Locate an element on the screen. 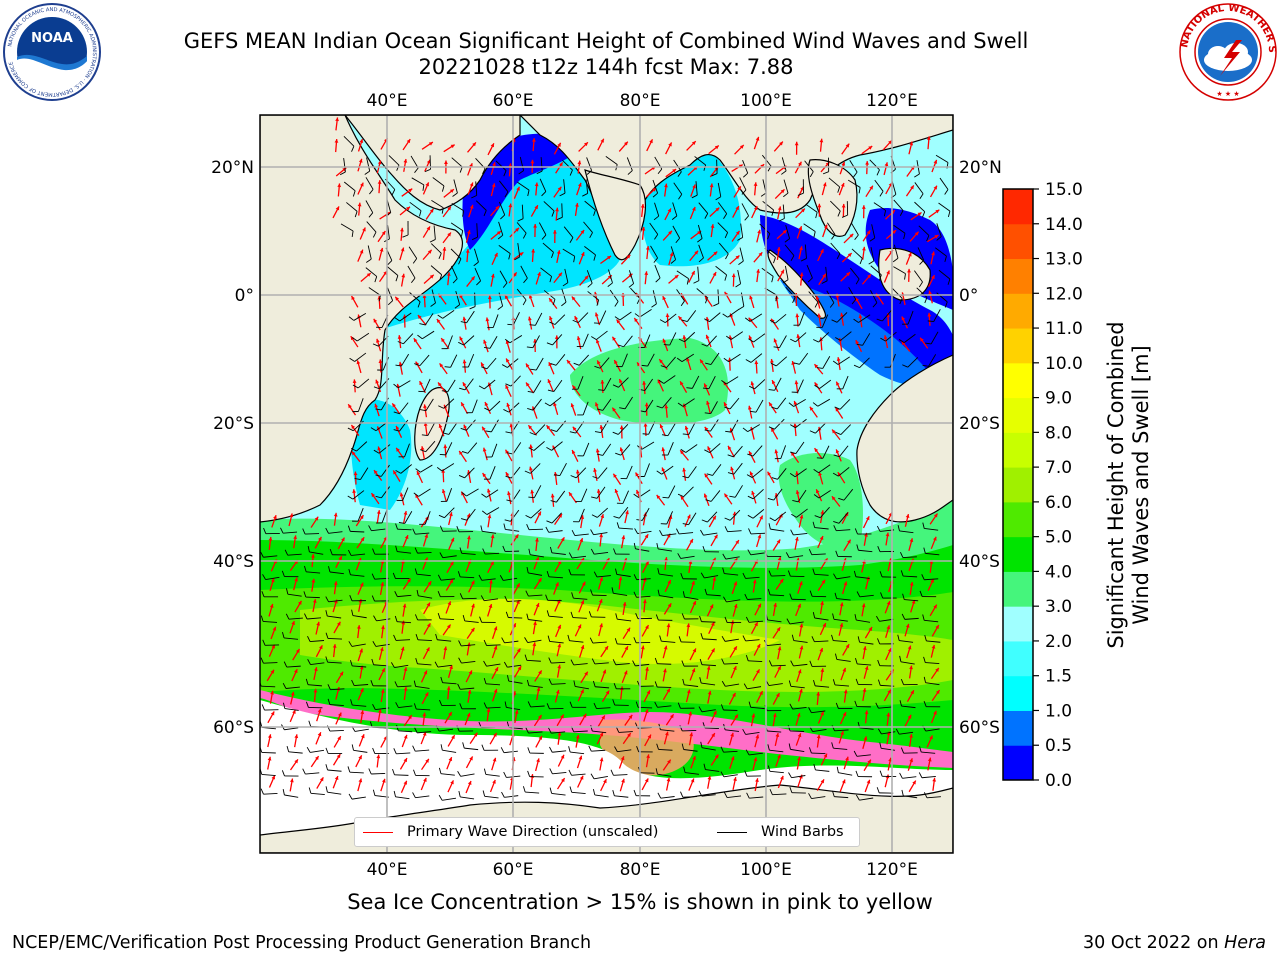  madagascar-landmass is located at coordinates (432, 424).